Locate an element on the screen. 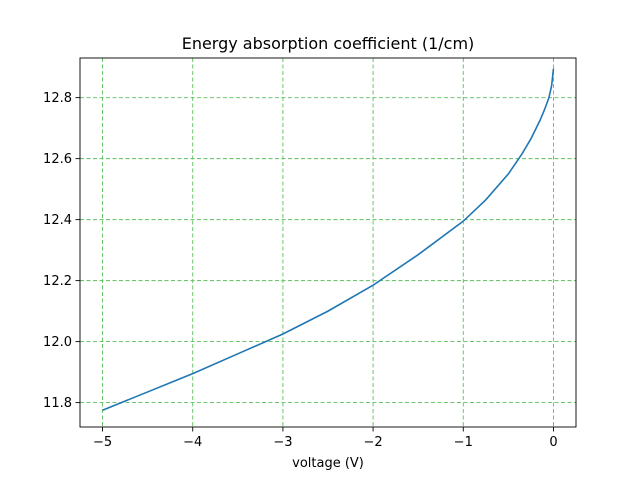  x-tick-label: −3 is located at coordinates (282, 442).